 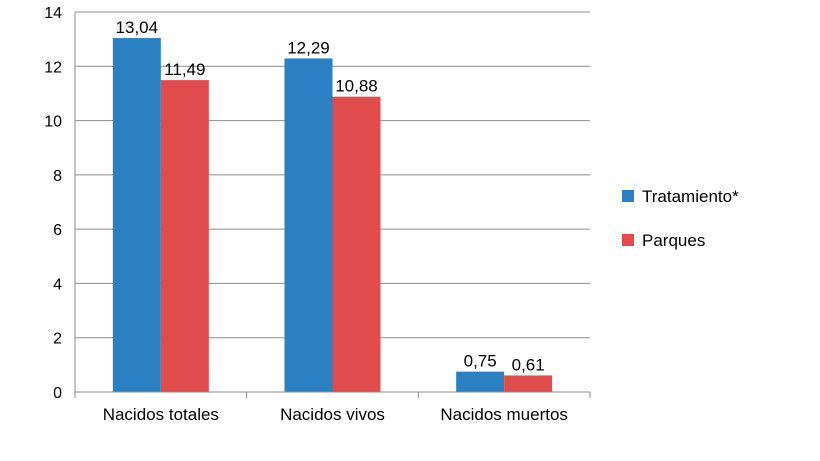 I want to click on data-label: 10,88, so click(x=356, y=86).